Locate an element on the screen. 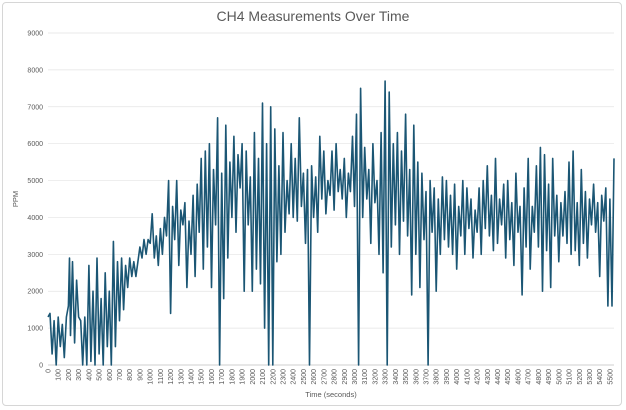 This screenshot has height=410, width=626. chart-title: CH4 Measurements Over Time is located at coordinates (313, 16).